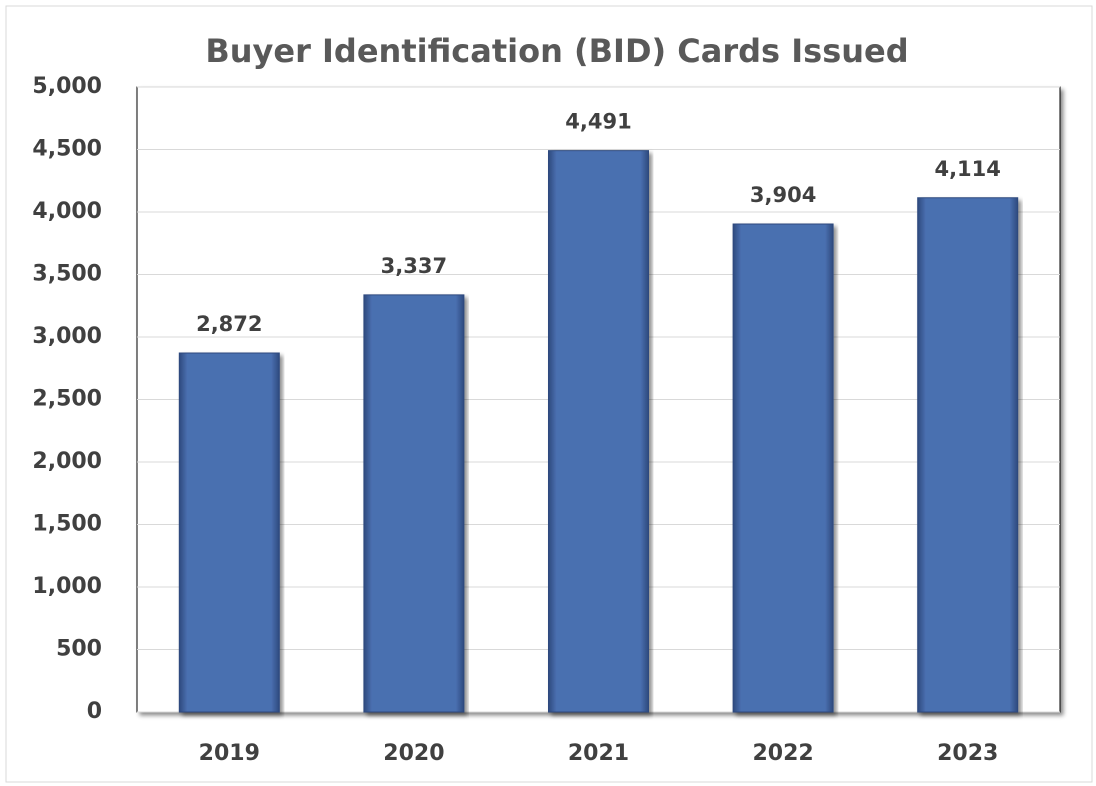 The image size is (1096, 786). Describe the element at coordinates (67, 86) in the screenshot. I see `y-tick-label: 5,000` at that location.